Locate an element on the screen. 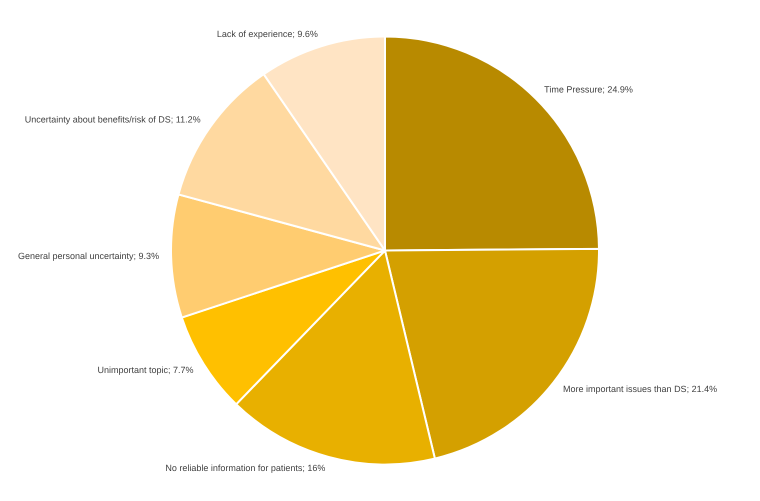 The image size is (760, 501). slice-label: Lack of experience; 9.6% is located at coordinates (267, 34).